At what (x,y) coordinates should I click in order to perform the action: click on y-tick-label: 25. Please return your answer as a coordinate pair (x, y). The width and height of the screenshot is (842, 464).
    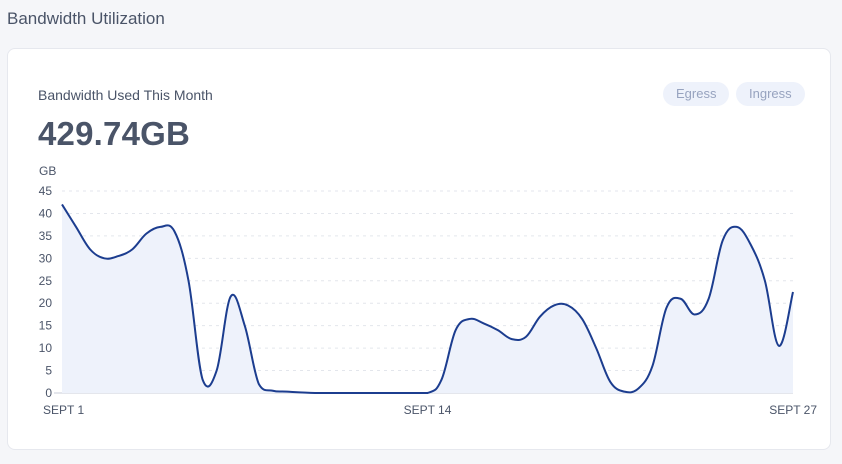
    Looking at the image, I should click on (46, 281).